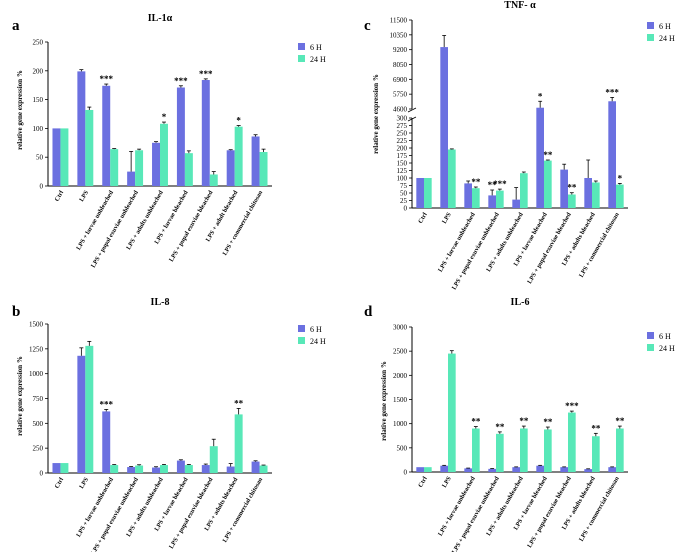 The image size is (700, 552). Describe the element at coordinates (368, 312) in the screenshot. I see `panel-label-d: d` at that location.